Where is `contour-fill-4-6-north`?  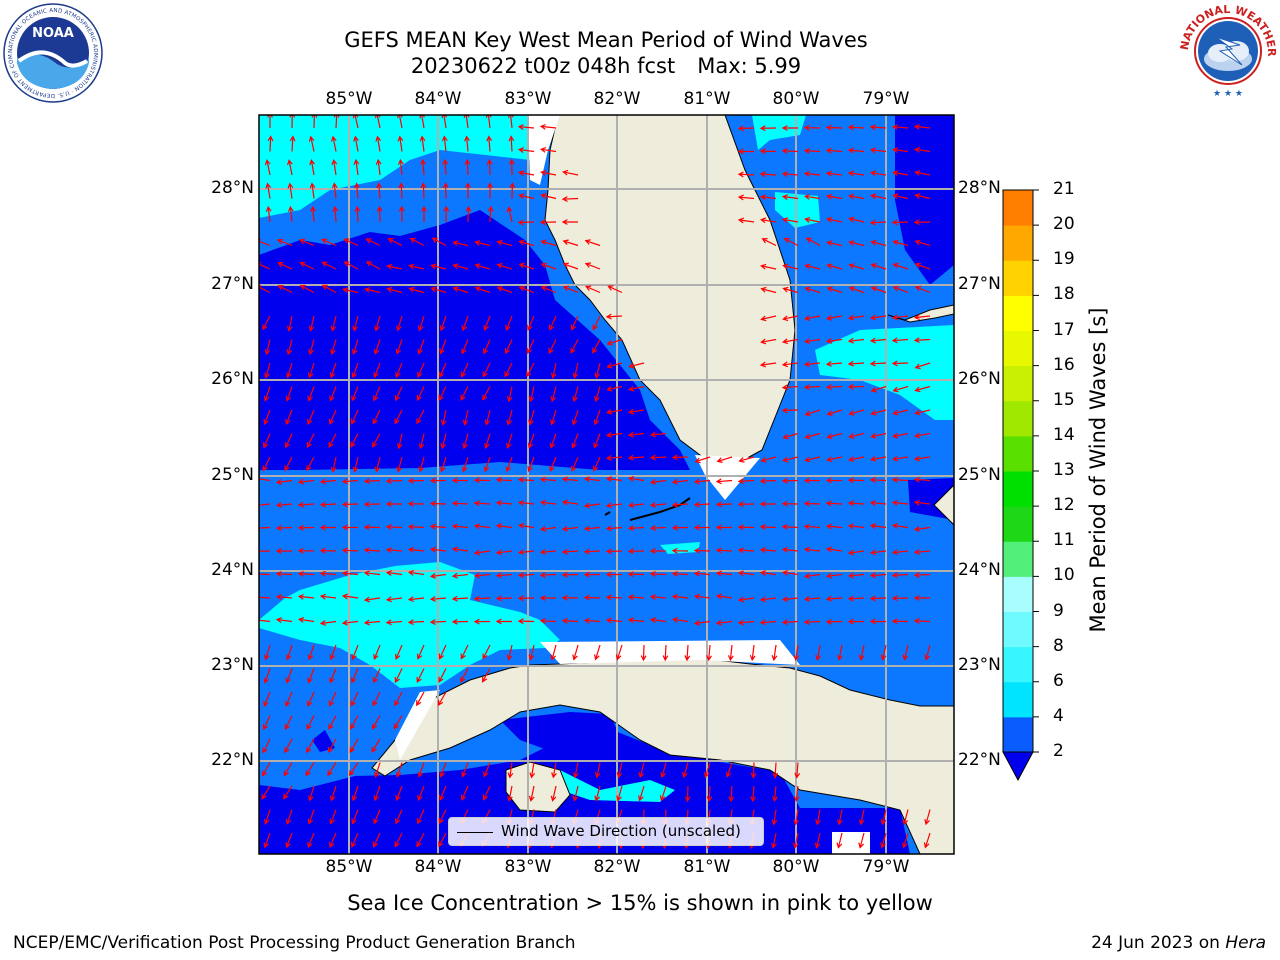
contour-fill-4-6-north is located at coordinates (394, 166).